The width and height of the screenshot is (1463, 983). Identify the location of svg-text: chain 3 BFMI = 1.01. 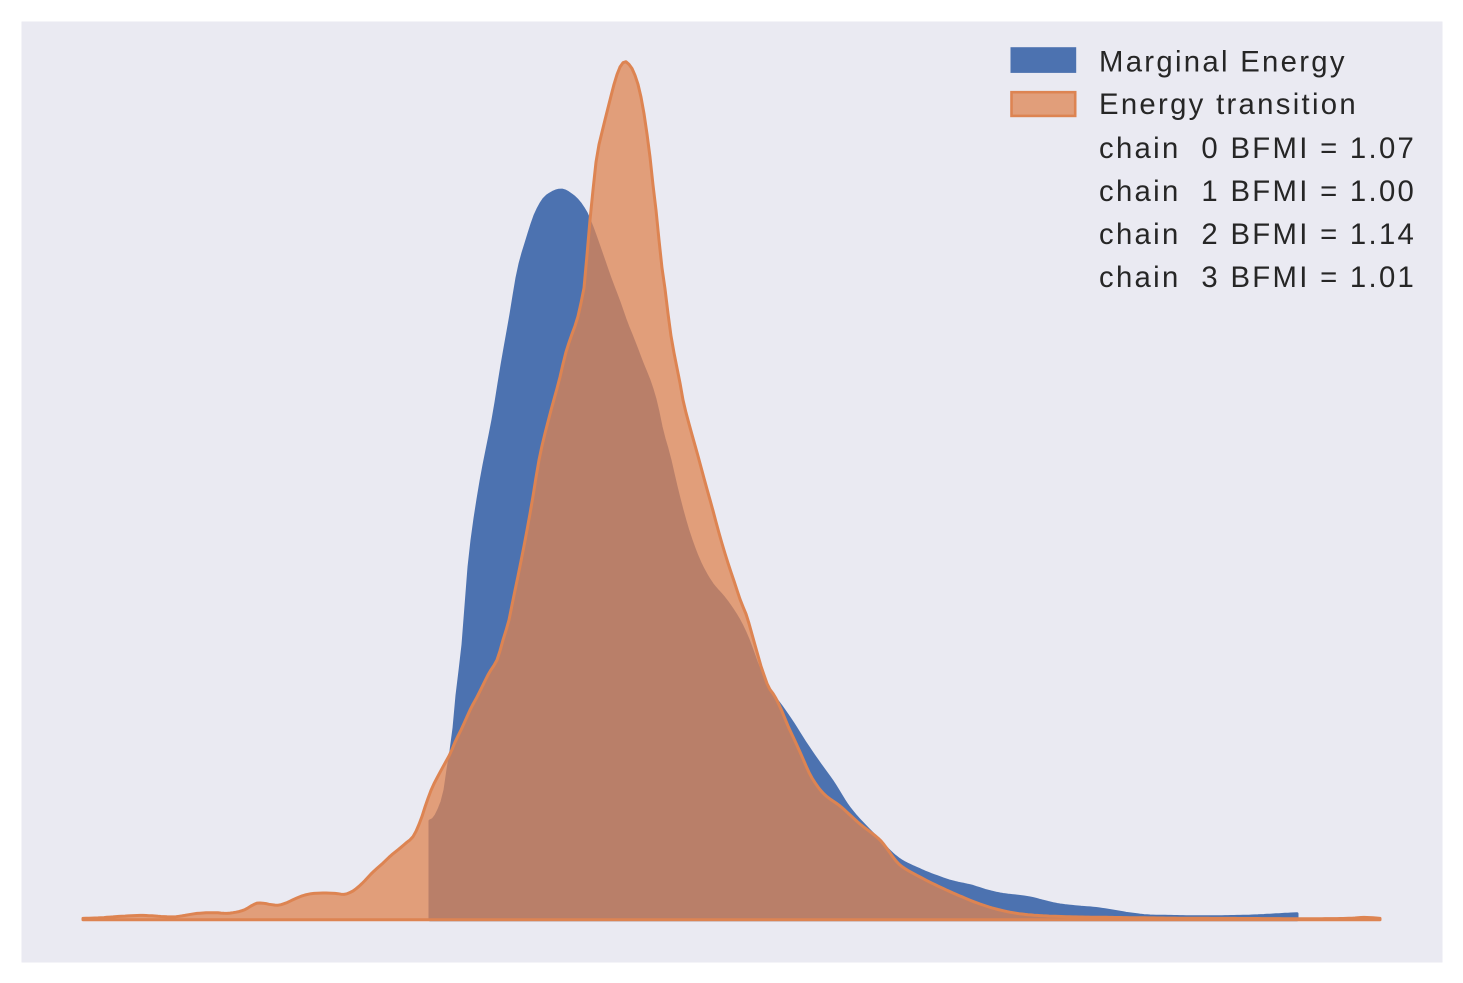
(1257, 277).